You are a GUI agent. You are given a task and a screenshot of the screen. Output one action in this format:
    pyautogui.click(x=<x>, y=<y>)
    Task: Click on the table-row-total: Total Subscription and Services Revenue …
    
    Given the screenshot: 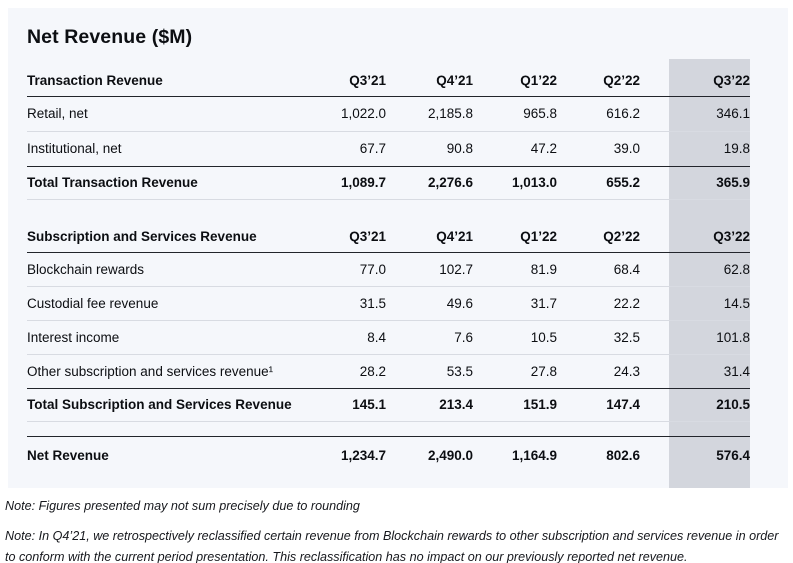 What is the action you would take?
    pyautogui.click(x=388, y=405)
    